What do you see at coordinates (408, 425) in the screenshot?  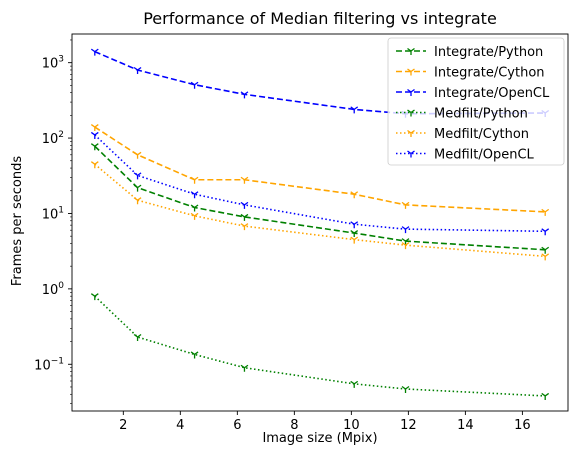 I see `x-tick-label-5: 12` at bounding box center [408, 425].